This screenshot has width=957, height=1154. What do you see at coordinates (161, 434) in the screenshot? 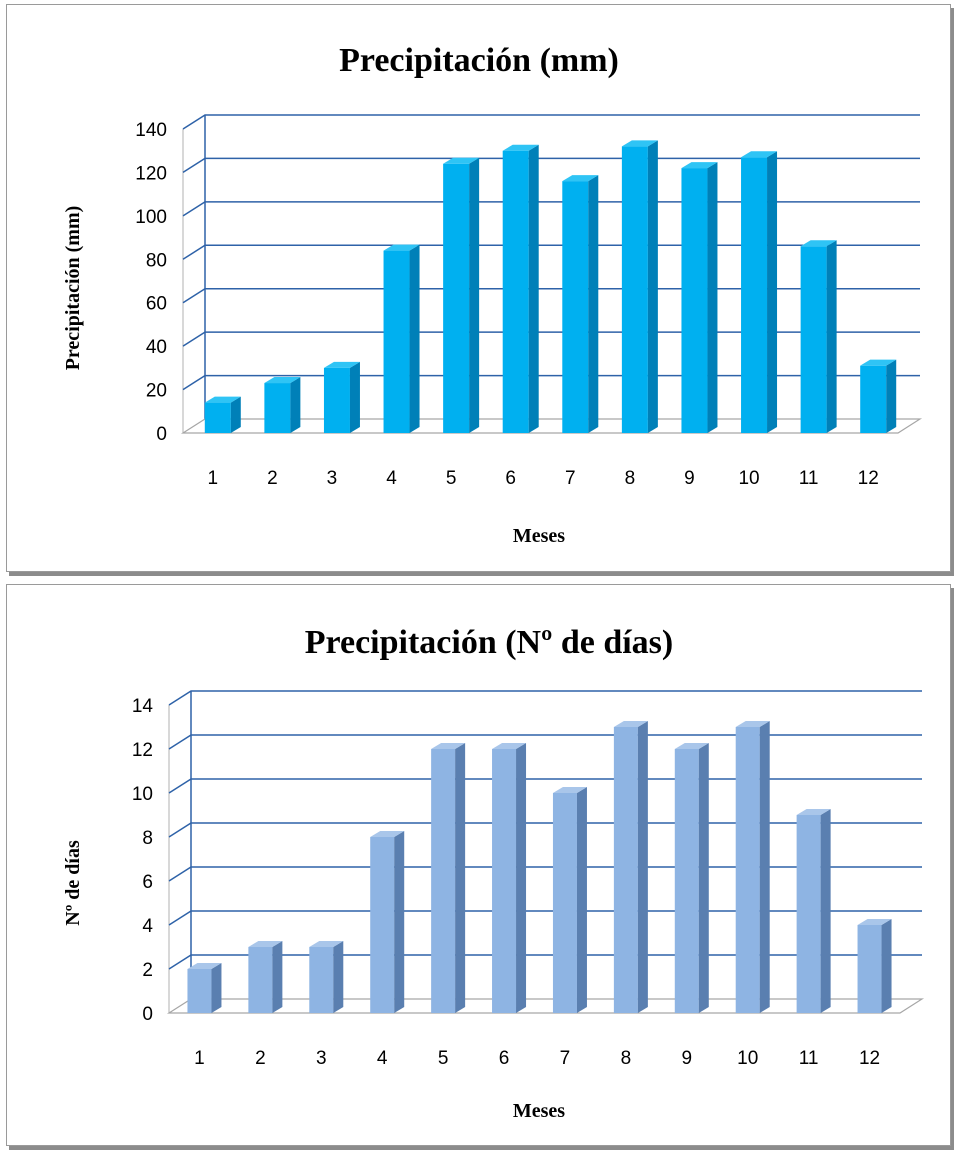
I see `y-tick-label: 0` at bounding box center [161, 434].